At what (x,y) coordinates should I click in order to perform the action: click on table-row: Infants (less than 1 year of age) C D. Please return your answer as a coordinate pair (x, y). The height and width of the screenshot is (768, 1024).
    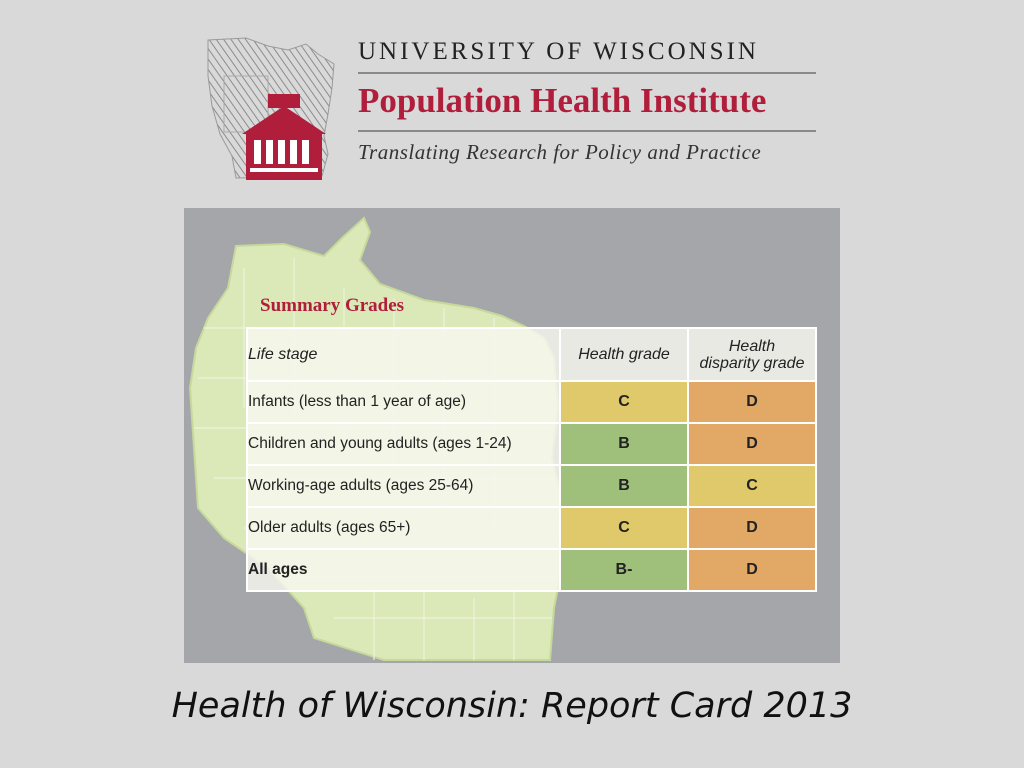
    Looking at the image, I should click on (531, 402).